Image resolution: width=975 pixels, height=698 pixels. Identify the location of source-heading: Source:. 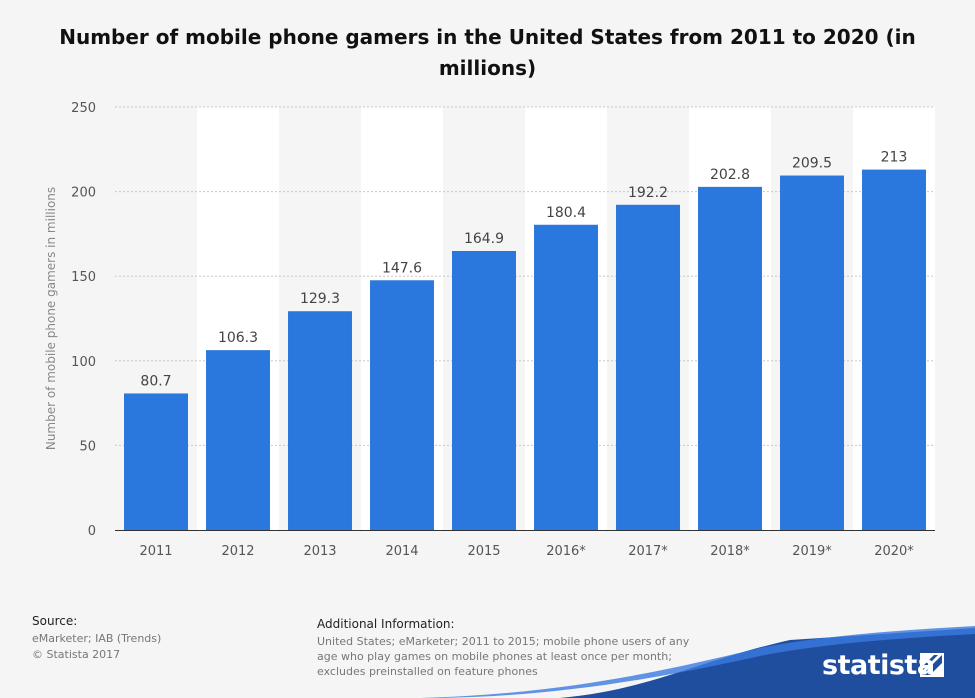
(55, 621).